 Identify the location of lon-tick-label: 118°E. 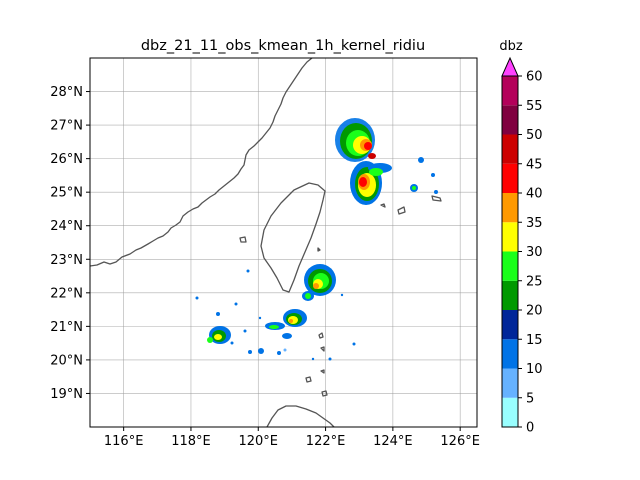
(191, 441).